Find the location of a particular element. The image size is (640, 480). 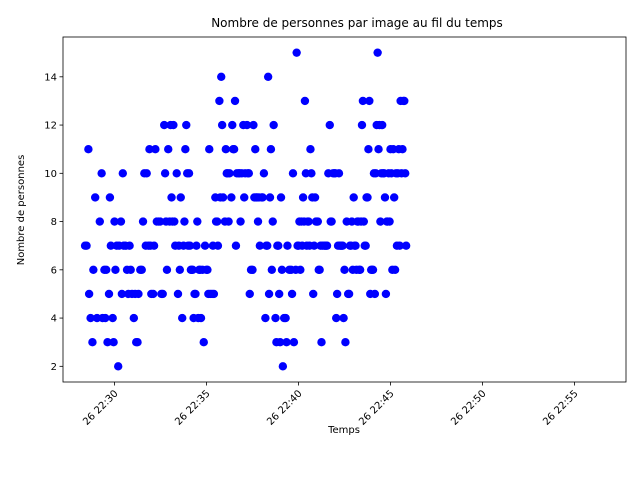

x-tick-label: 26 22:35 is located at coordinates (192, 407).